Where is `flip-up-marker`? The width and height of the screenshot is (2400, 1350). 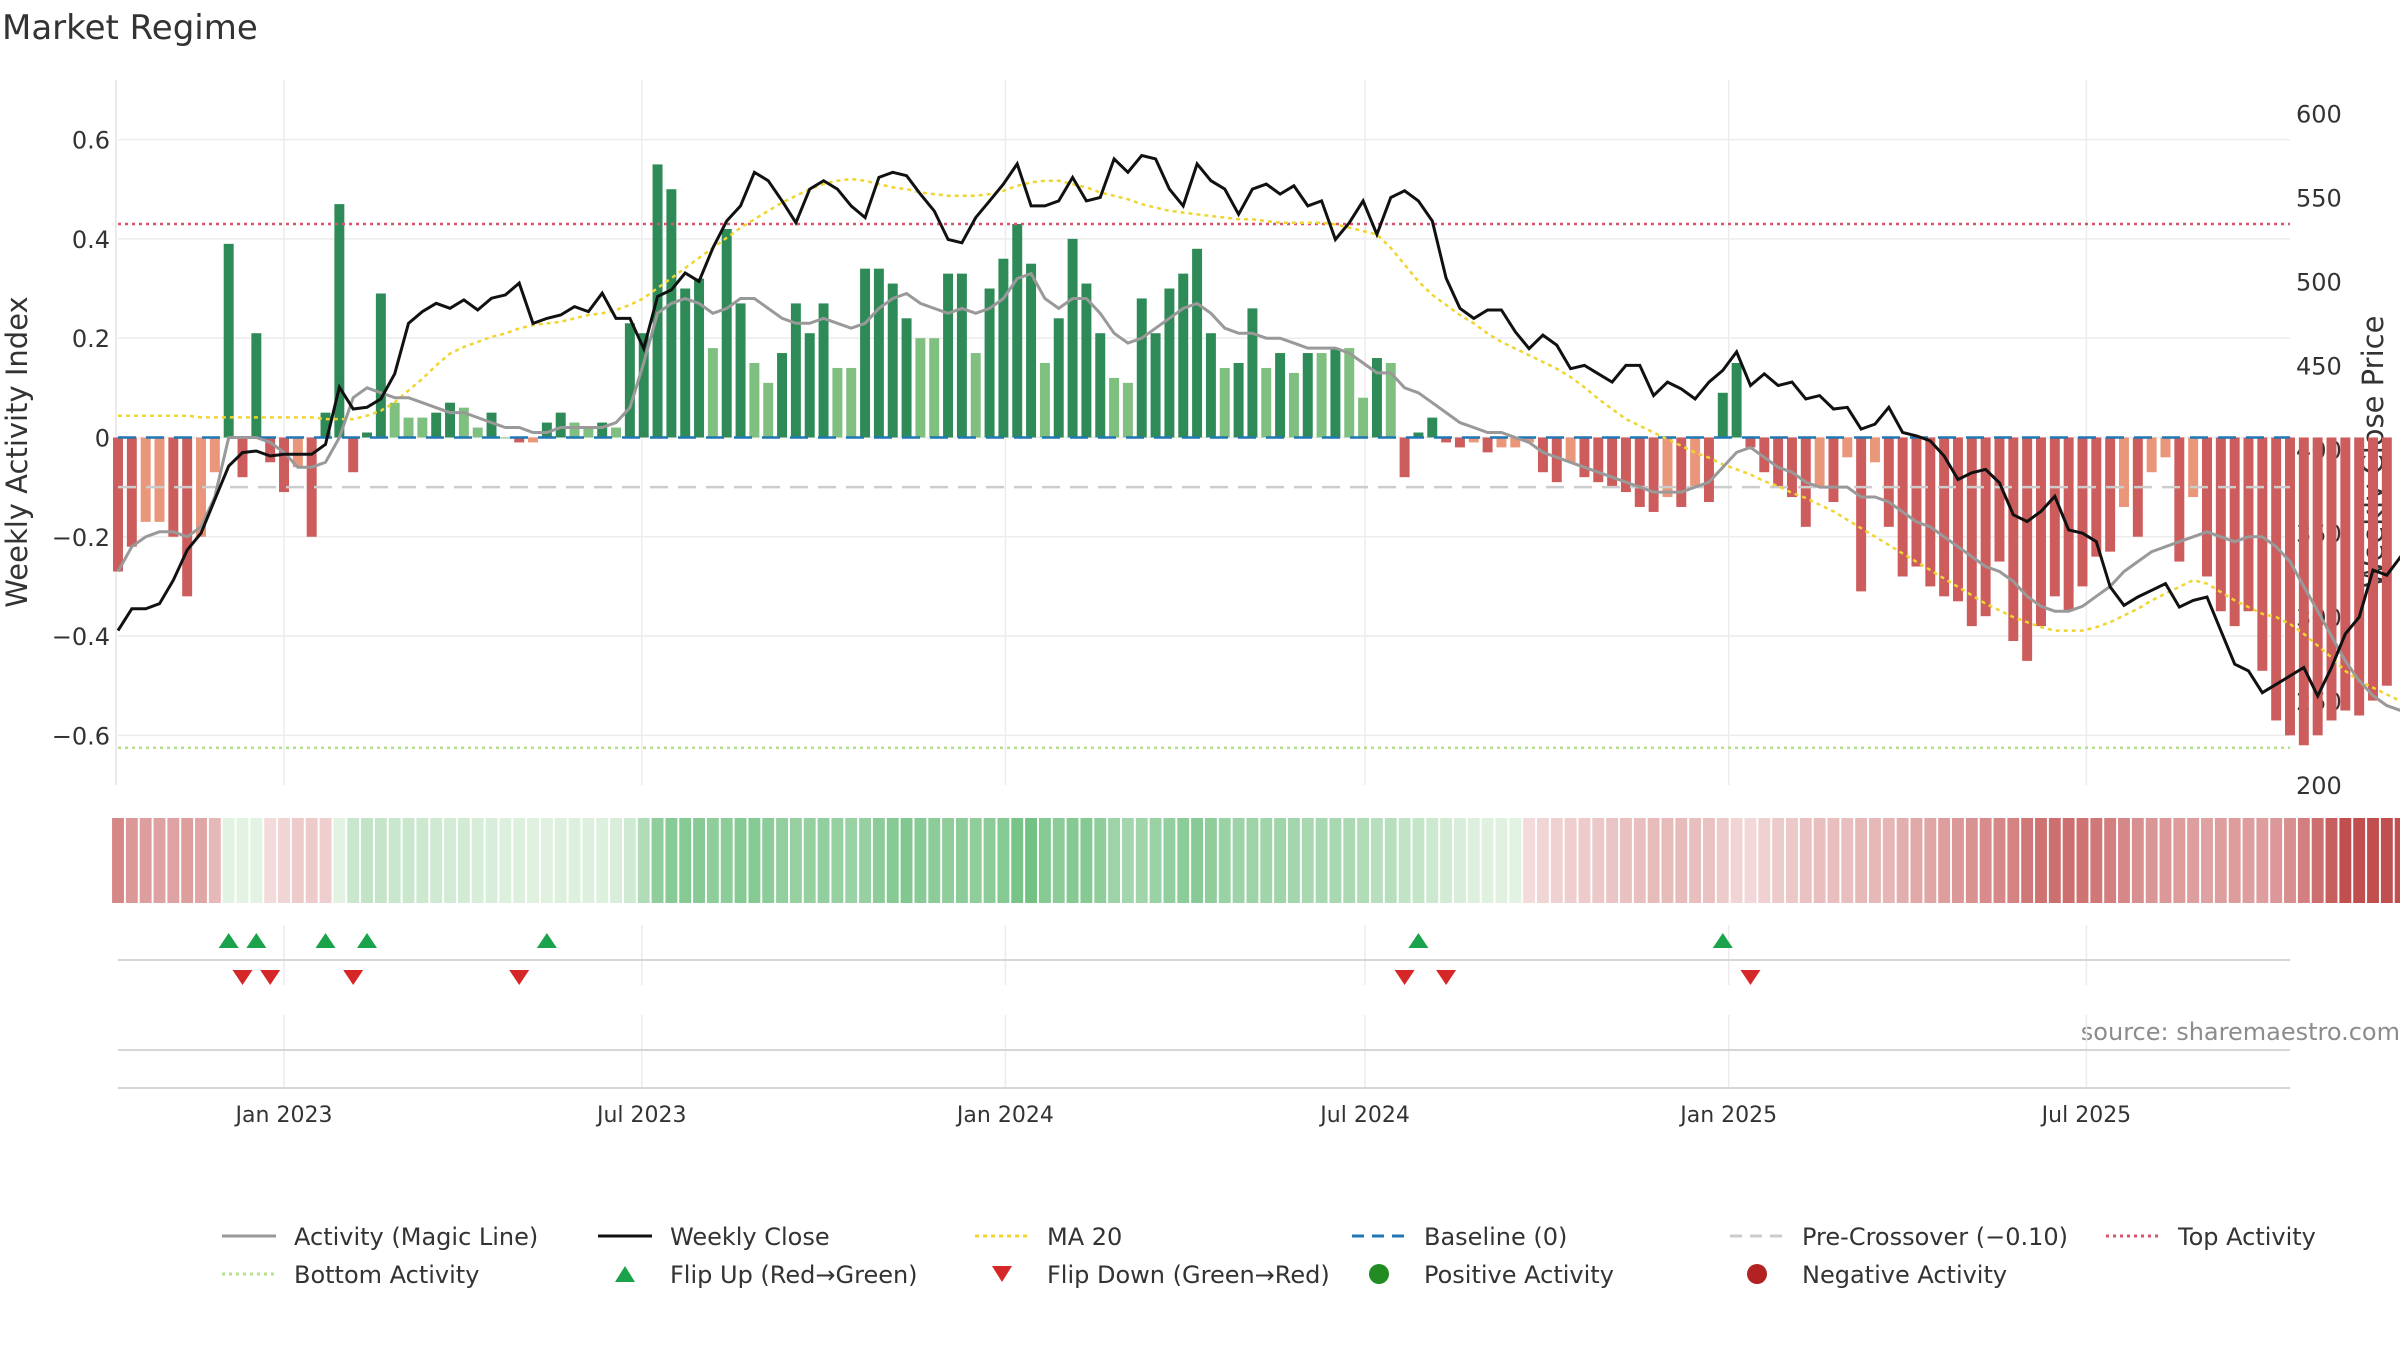 flip-up-marker is located at coordinates (256, 940).